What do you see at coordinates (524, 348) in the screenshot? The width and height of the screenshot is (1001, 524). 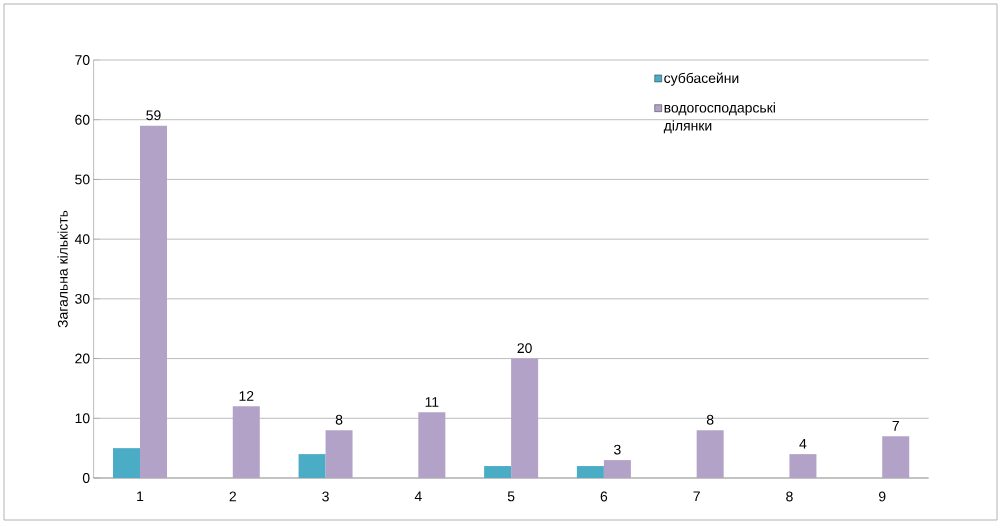 I see `data-label: 20` at bounding box center [524, 348].